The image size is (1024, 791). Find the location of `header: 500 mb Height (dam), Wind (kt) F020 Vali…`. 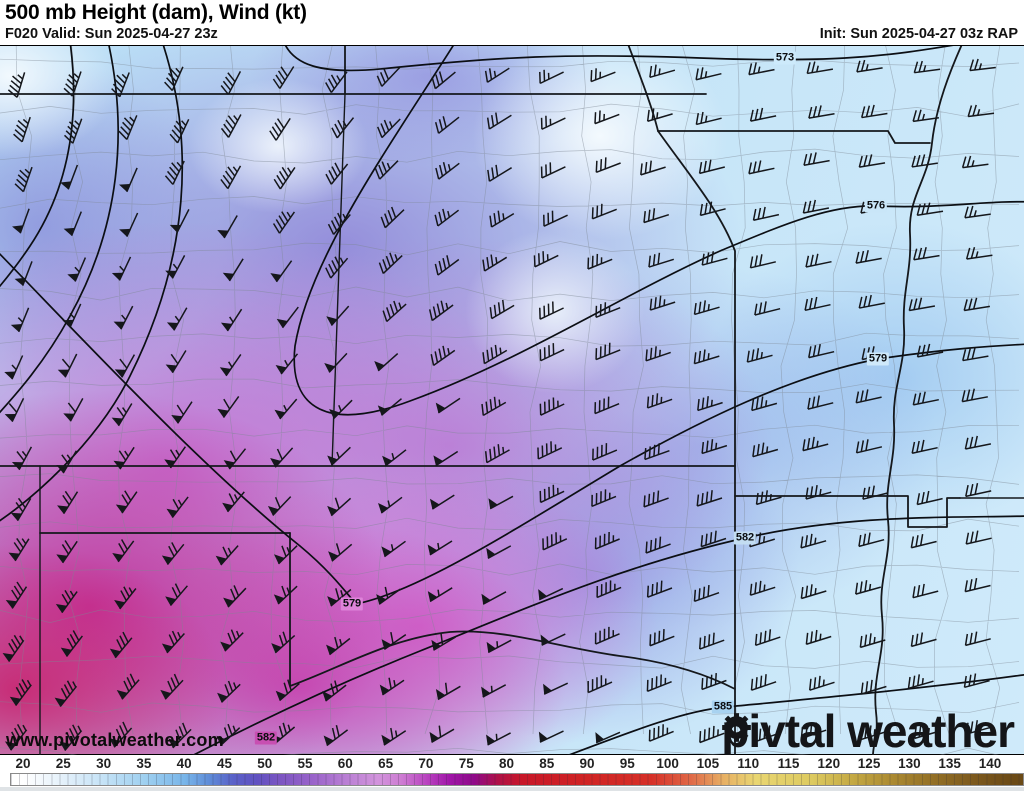

header: 500 mb Height (dam), Wind (kt) F020 Vali… is located at coordinates (512, 22).